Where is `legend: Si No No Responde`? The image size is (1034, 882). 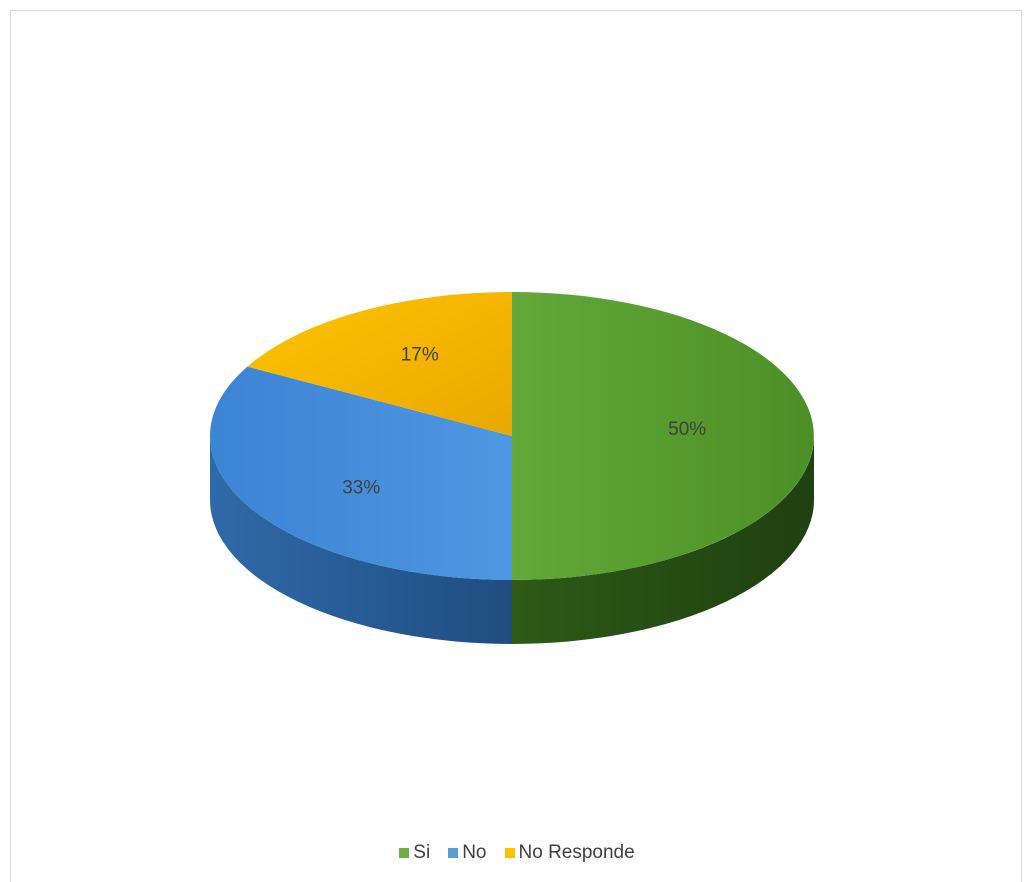
legend: Si No No Responde is located at coordinates (517, 853).